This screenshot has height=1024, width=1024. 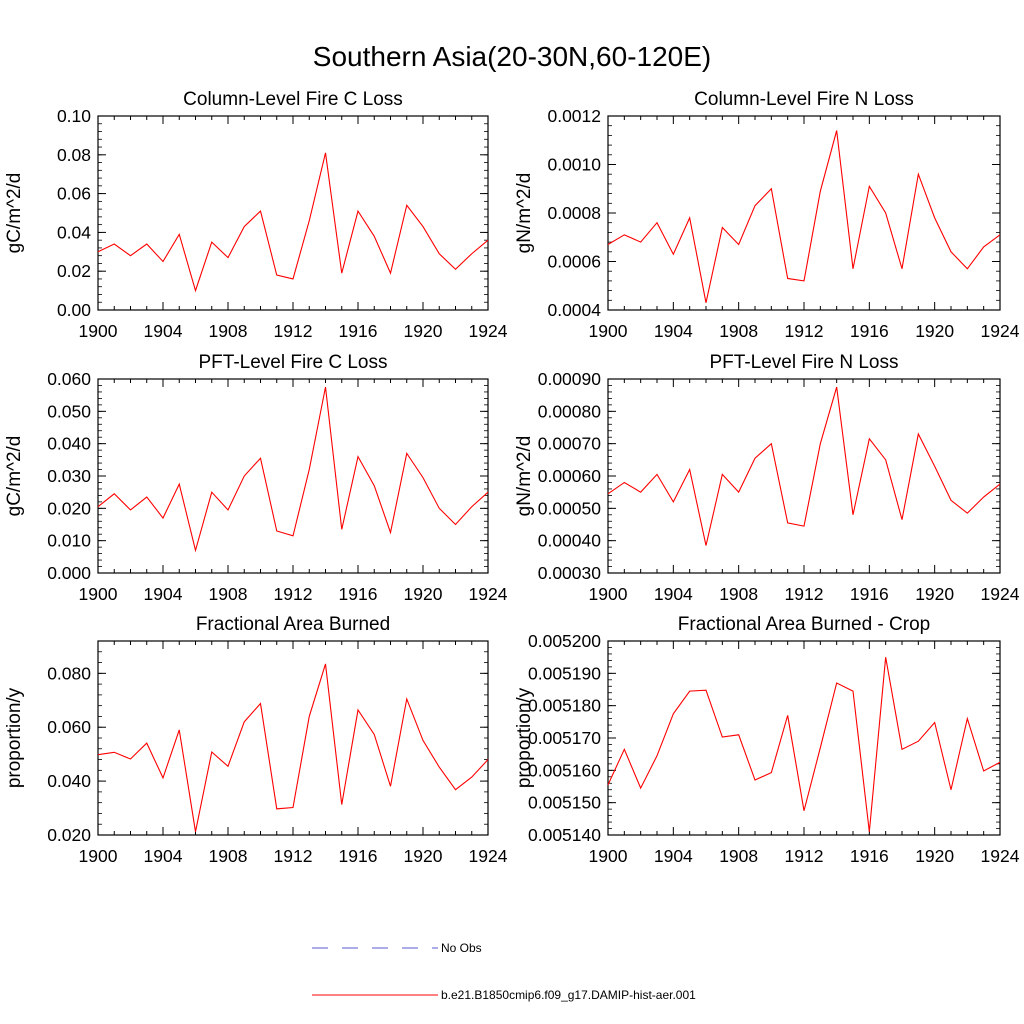 What do you see at coordinates (564, 706) in the screenshot?
I see `y-tick-label: 0.005180` at bounding box center [564, 706].